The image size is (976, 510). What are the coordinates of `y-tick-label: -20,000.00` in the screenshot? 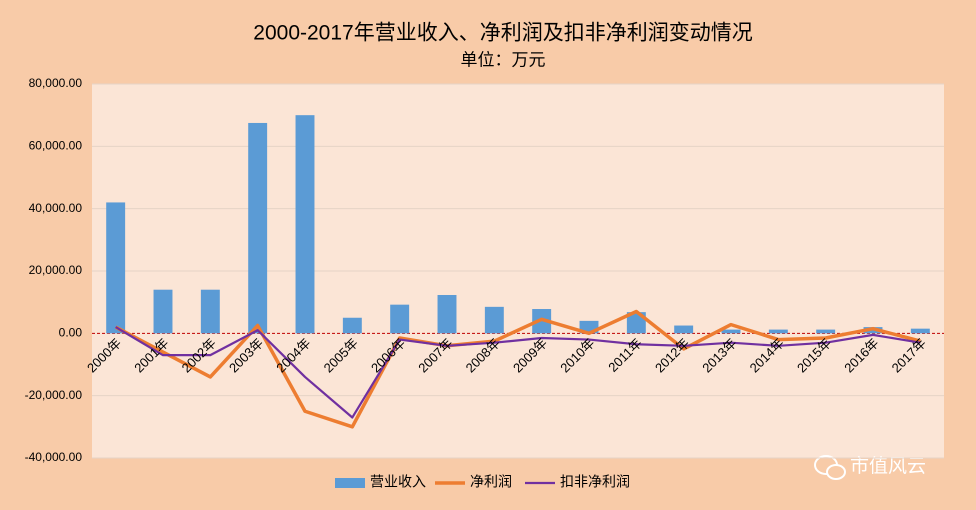 It's located at (54, 395).